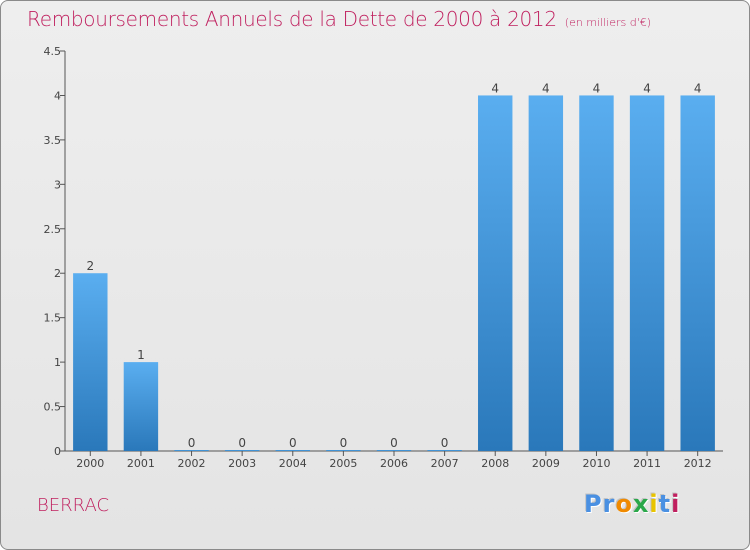 This screenshot has width=750, height=550. What do you see at coordinates (608, 22) in the screenshot?
I see `chart-subtitle: (en milliers d'€)` at bounding box center [608, 22].